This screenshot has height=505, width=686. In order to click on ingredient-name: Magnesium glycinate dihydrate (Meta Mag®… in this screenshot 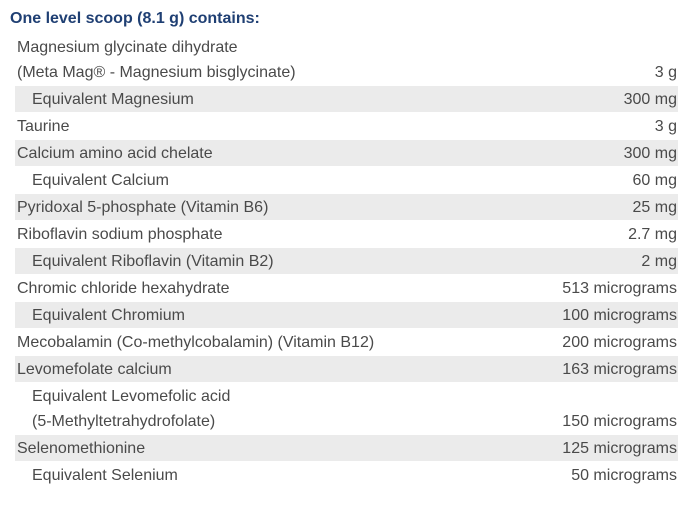, I will do `click(155, 60)`.